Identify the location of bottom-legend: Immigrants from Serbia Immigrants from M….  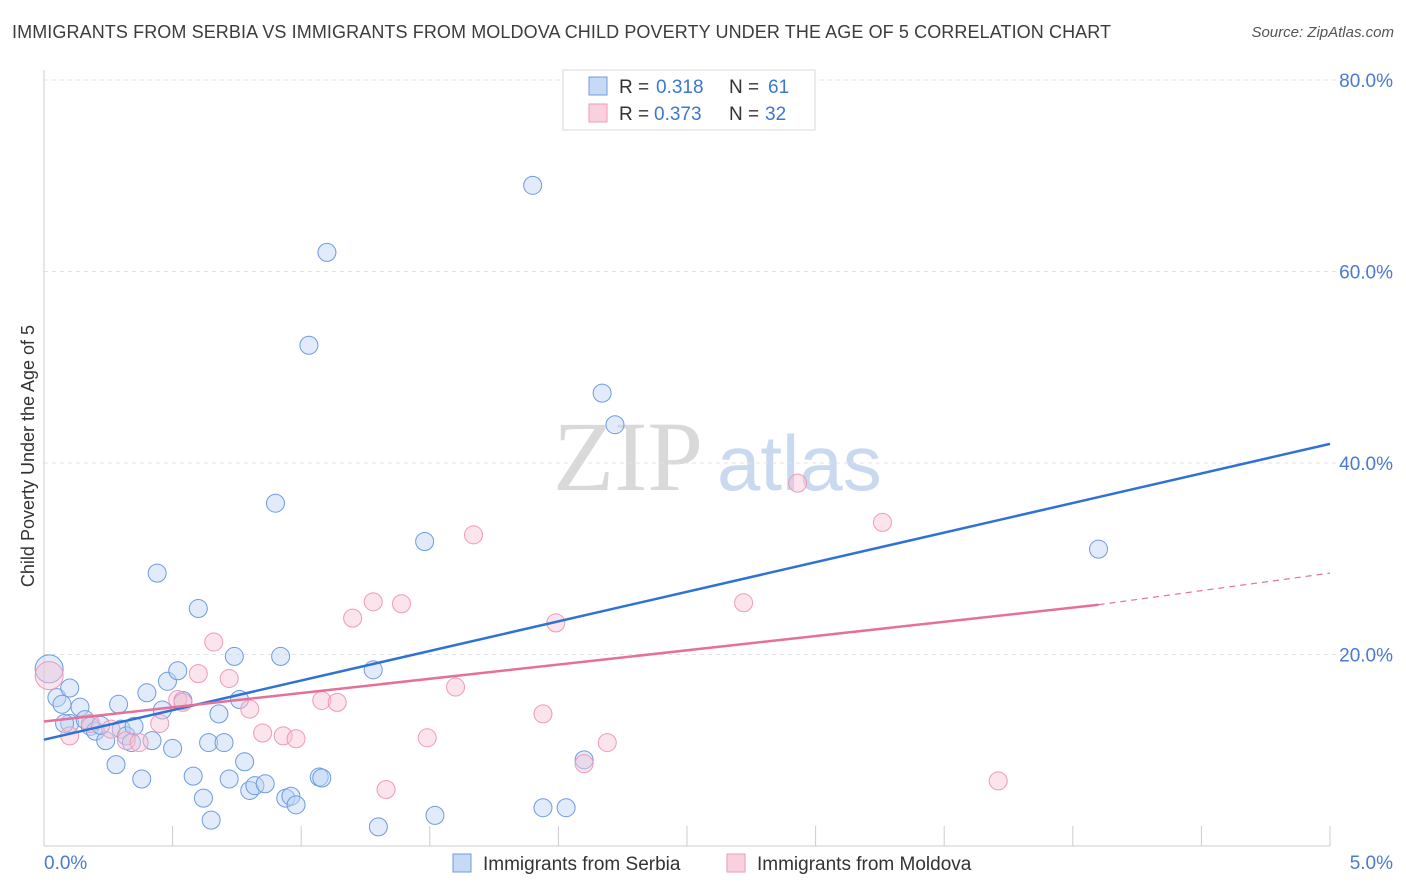
(712, 864).